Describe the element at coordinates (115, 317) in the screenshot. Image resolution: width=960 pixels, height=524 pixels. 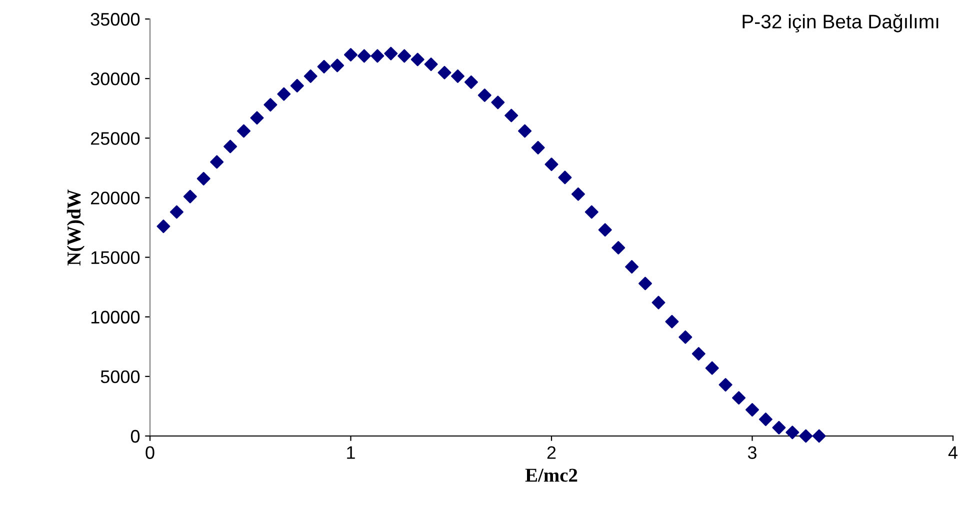
I see `y-tick-label: 10000` at that location.